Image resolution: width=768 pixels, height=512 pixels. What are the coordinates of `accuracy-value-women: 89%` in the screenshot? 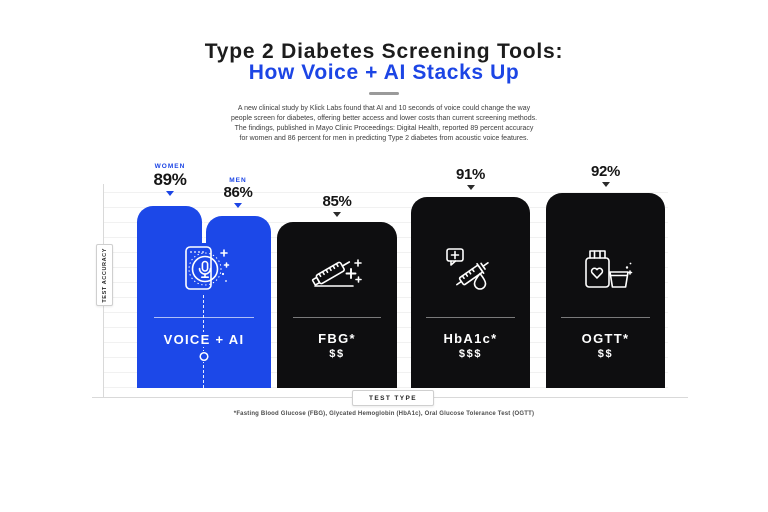 It's located at (170, 179).